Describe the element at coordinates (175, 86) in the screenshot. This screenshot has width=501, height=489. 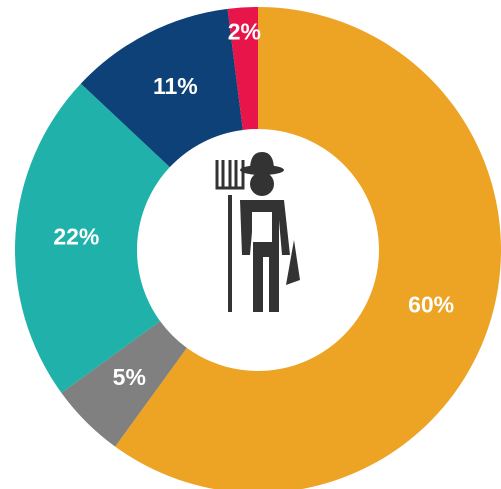
I see `value-label: 11%` at that location.